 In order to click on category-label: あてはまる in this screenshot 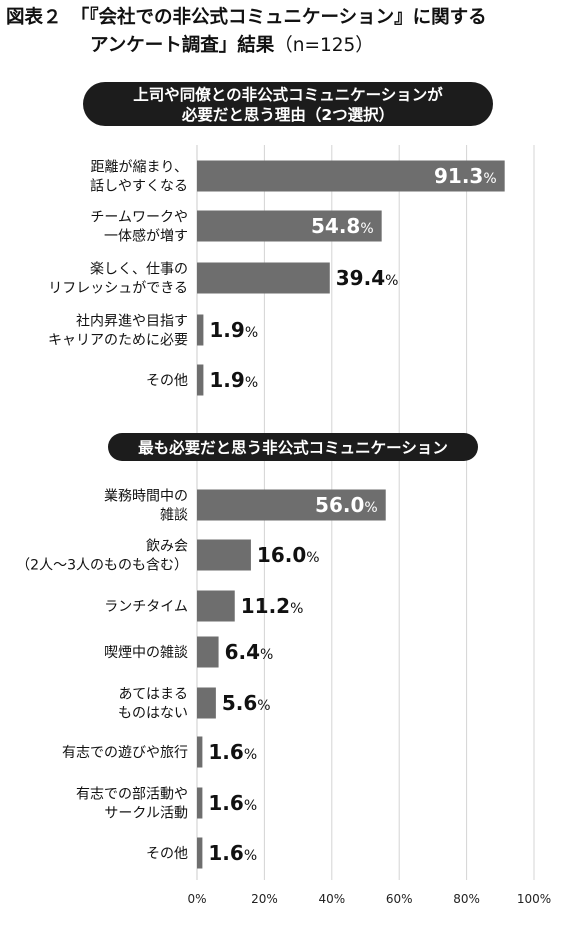, I will do `click(153, 695)`.